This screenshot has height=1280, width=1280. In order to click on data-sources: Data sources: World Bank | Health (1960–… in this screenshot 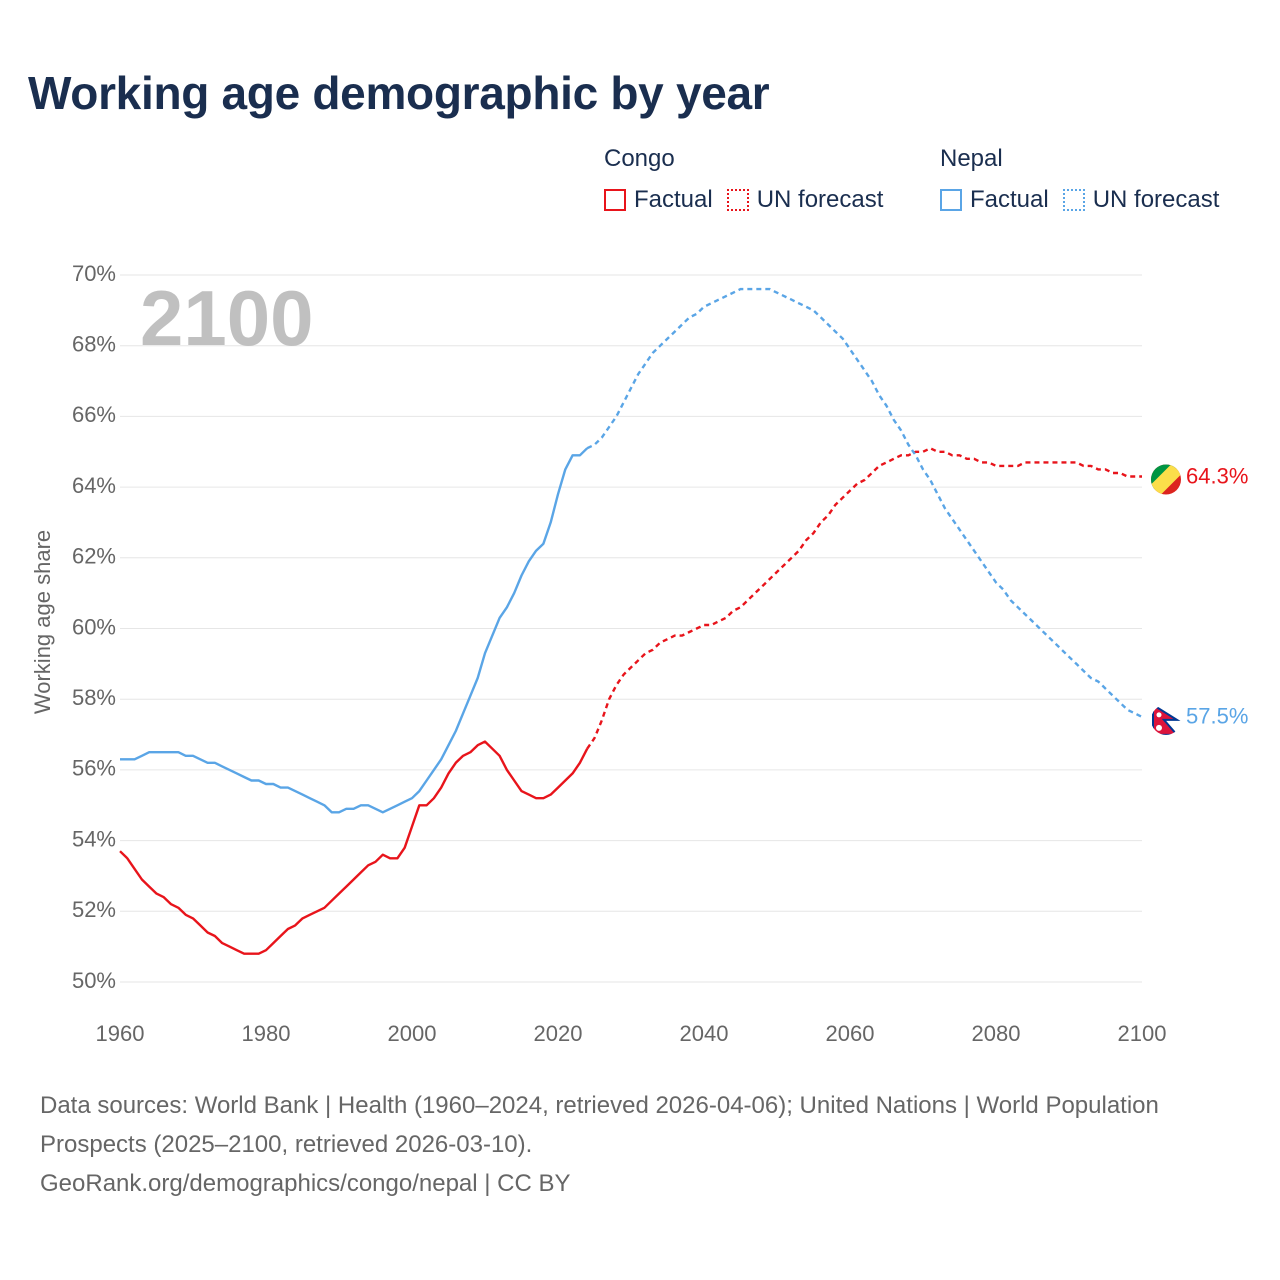, I will do `click(599, 1125)`.